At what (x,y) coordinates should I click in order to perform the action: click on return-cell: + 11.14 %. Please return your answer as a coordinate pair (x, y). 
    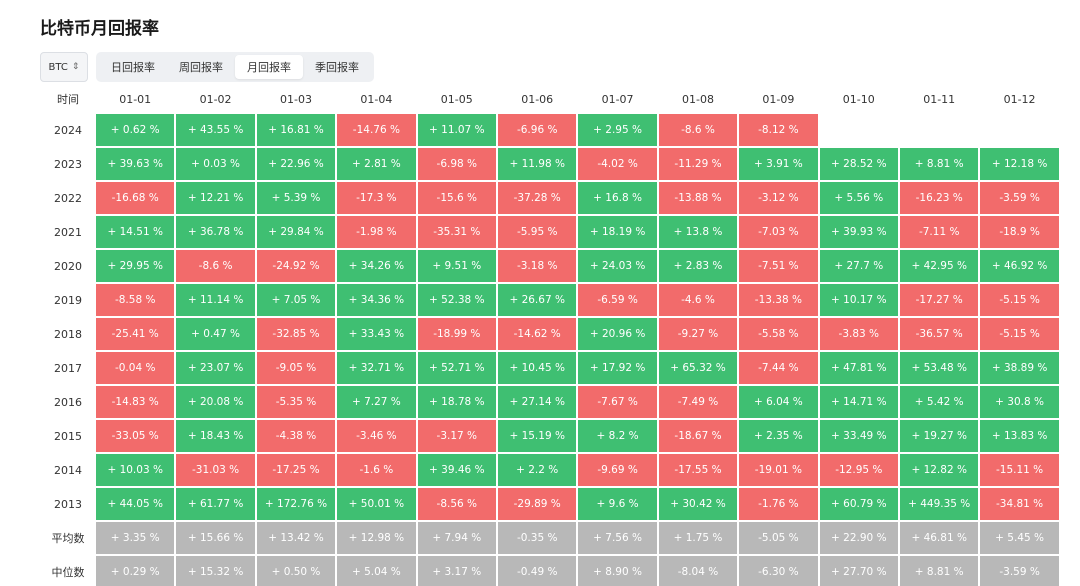
    Looking at the image, I should click on (215, 300).